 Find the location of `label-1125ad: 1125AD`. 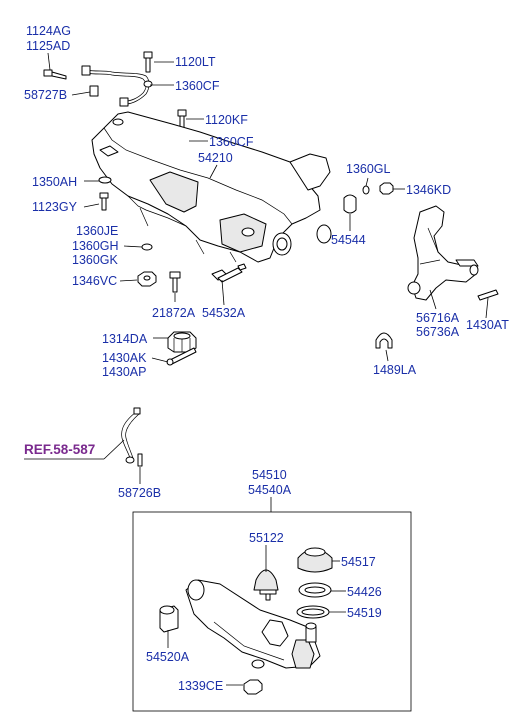

label-1125ad: 1125AD is located at coordinates (48, 46).